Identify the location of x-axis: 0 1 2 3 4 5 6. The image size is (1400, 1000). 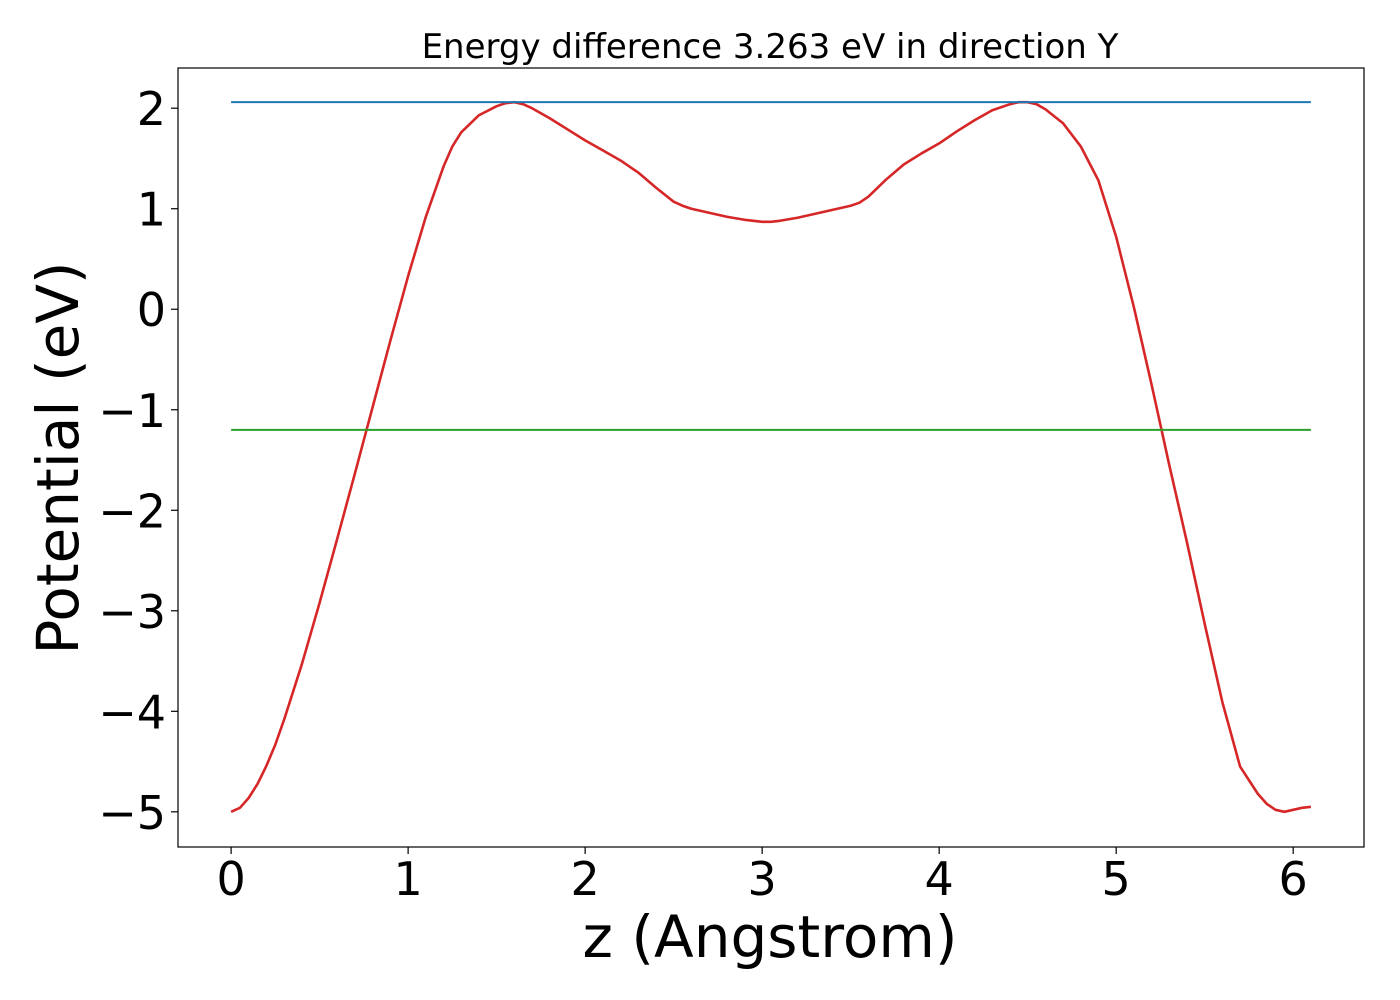
(762, 876).